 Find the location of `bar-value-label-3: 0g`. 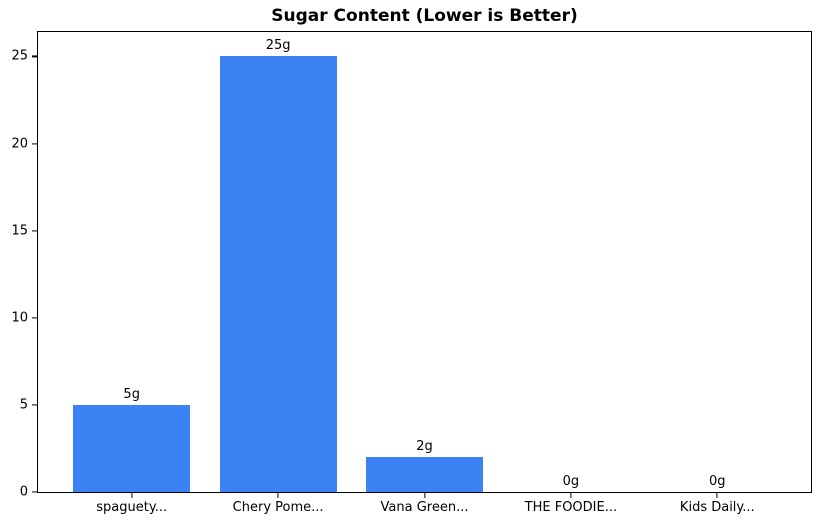

bar-value-label-3: 0g is located at coordinates (571, 481).